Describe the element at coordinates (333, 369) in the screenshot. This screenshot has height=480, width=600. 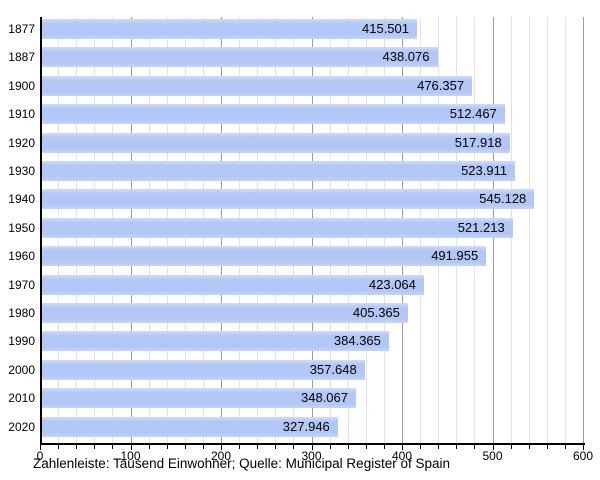
I see `bar-value-label: 357.648` at that location.